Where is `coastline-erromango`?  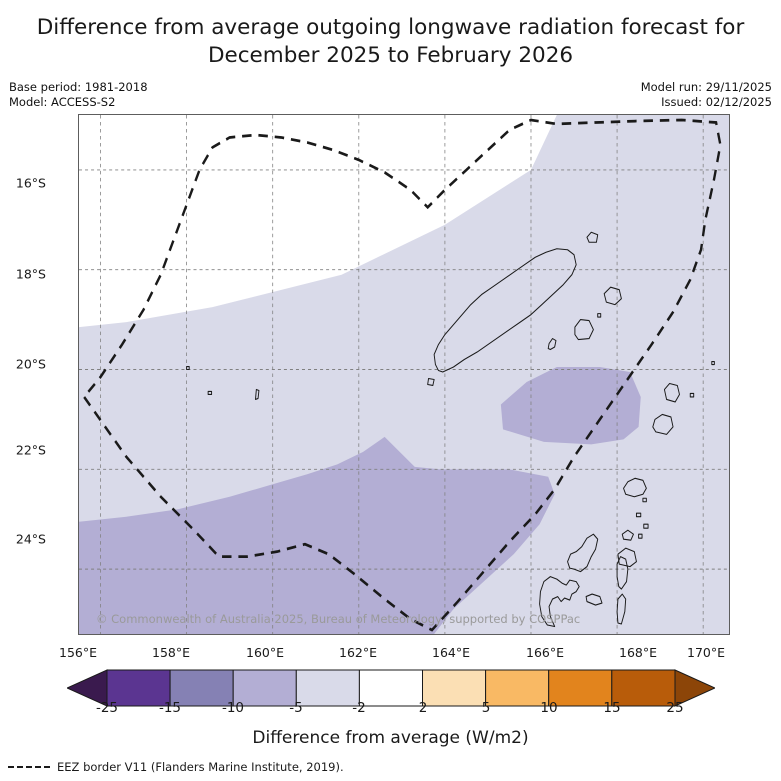 coastline-erromango is located at coordinates (663, 424).